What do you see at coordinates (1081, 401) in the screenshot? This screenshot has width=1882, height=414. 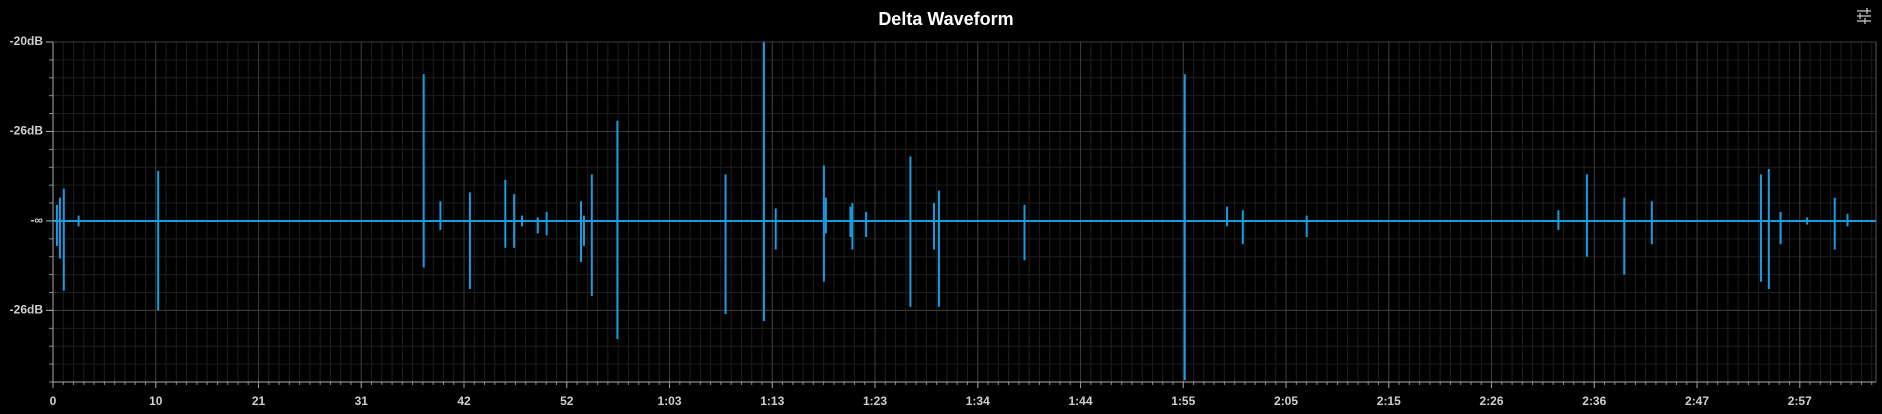 I see `x-tick-label: 1:44` at bounding box center [1081, 401].